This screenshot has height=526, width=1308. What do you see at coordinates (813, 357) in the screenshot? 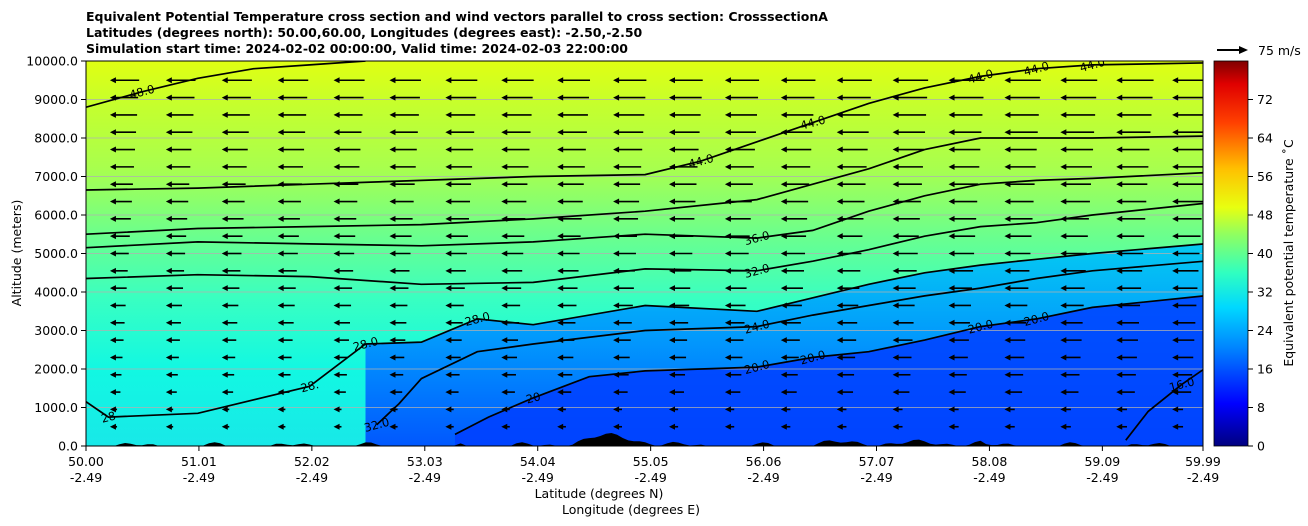
I see `contour-label: 20.0` at bounding box center [813, 357].